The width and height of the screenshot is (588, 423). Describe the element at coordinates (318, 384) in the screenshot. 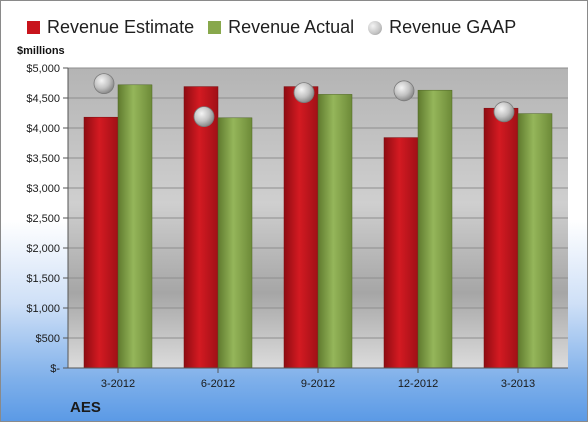

I see `x-tick-label: 9-2012` at that location.